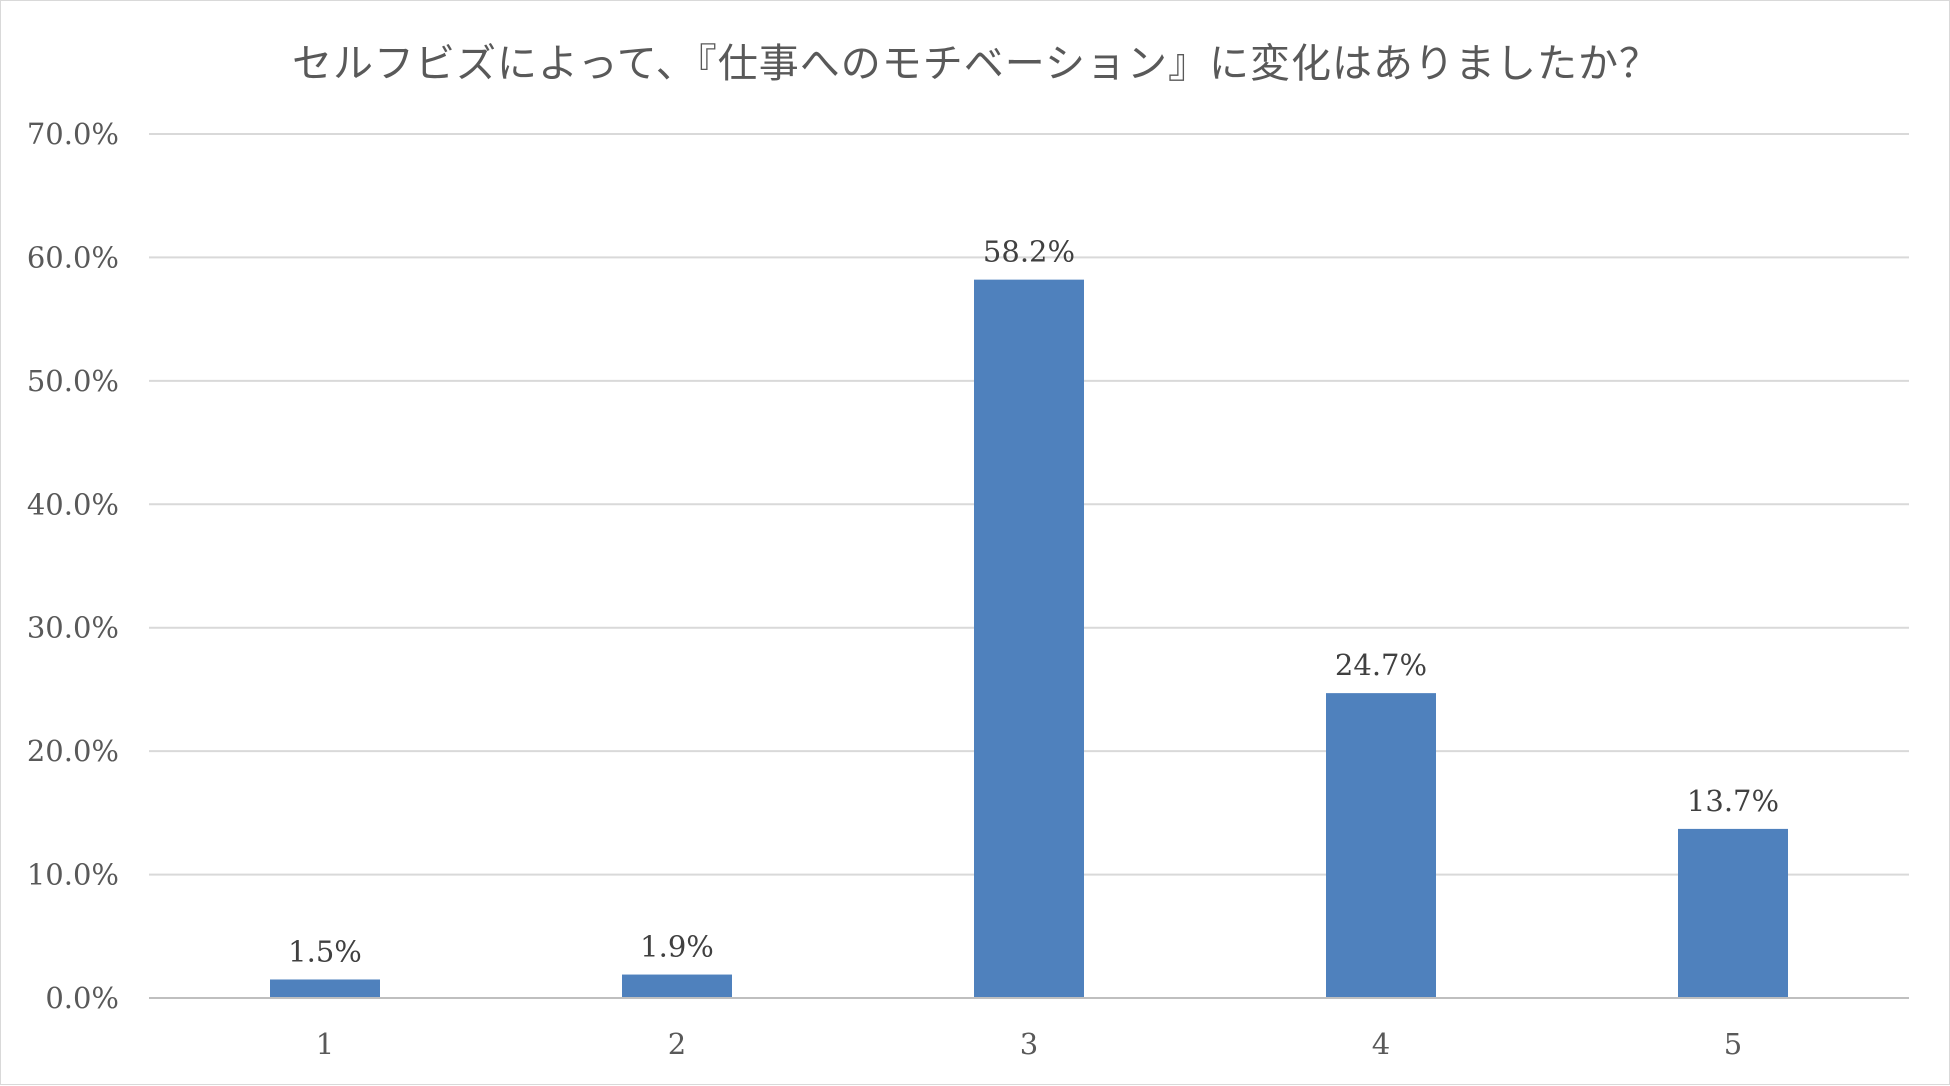 The height and width of the screenshot is (1086, 1950). I want to click on y-tick-label: 70.0%, so click(73, 134).